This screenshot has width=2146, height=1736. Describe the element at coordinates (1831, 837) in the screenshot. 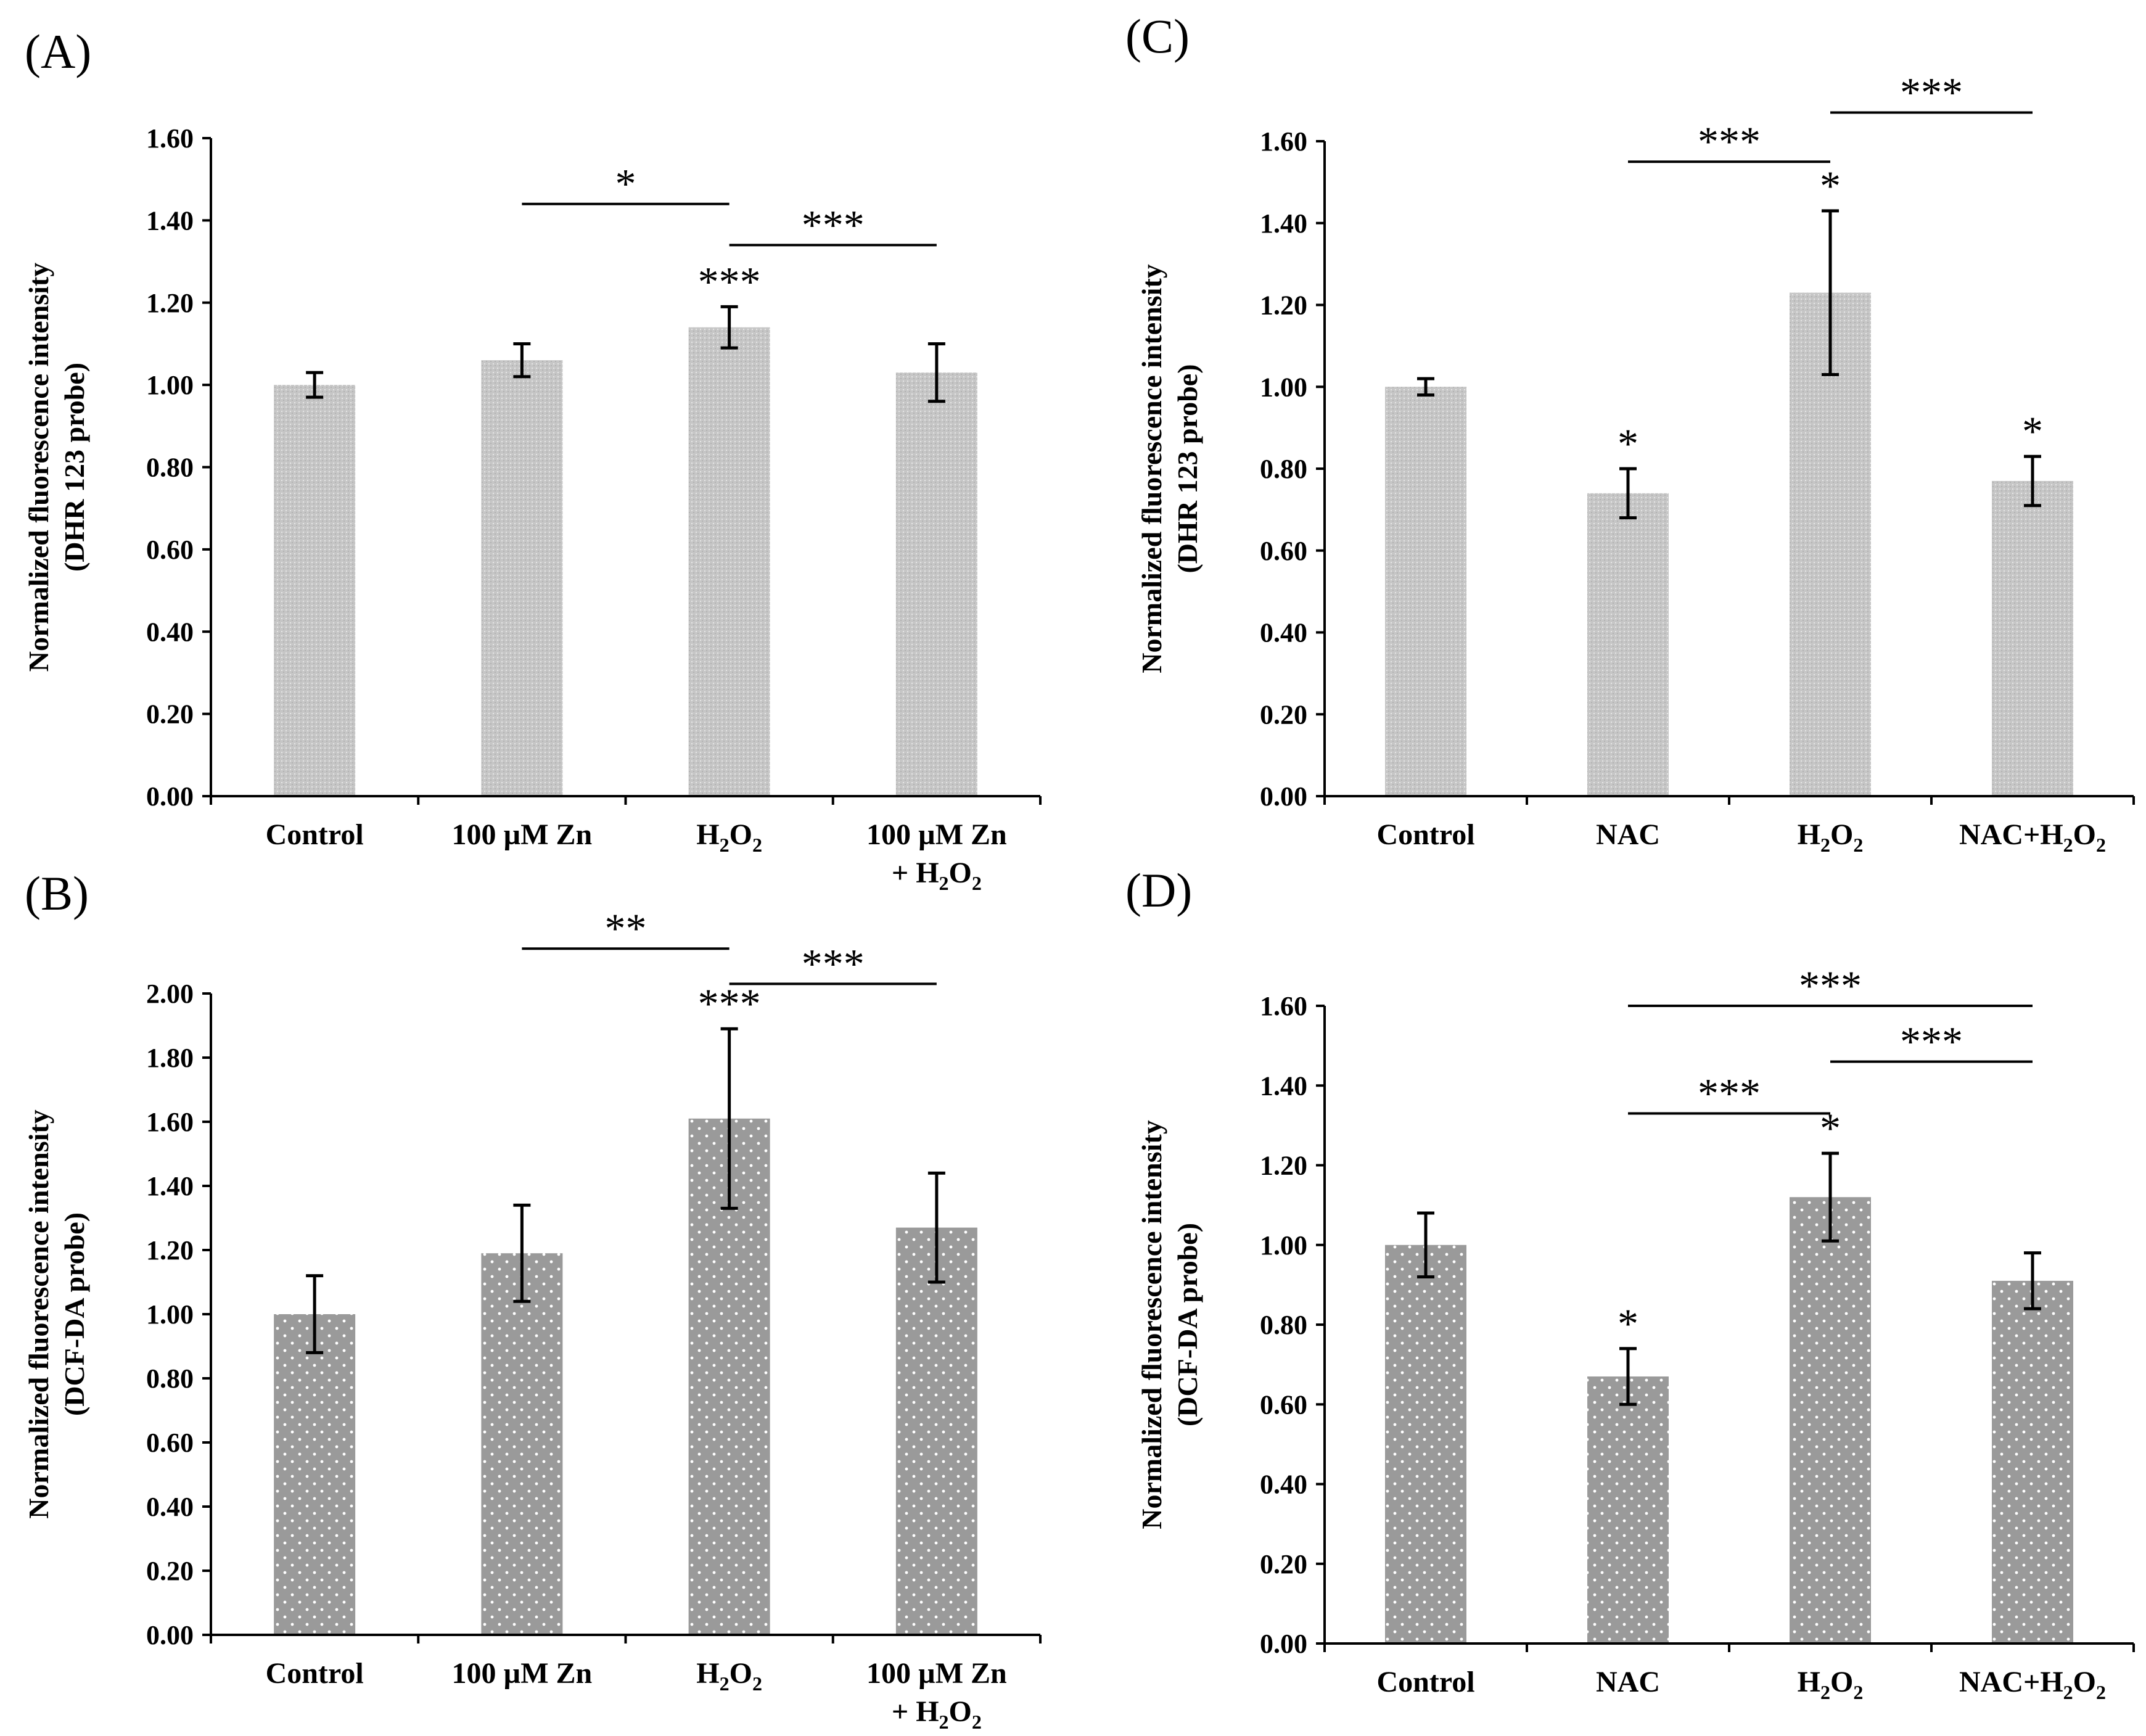

I see `x-tick-label-c-2: H2O2` at that location.